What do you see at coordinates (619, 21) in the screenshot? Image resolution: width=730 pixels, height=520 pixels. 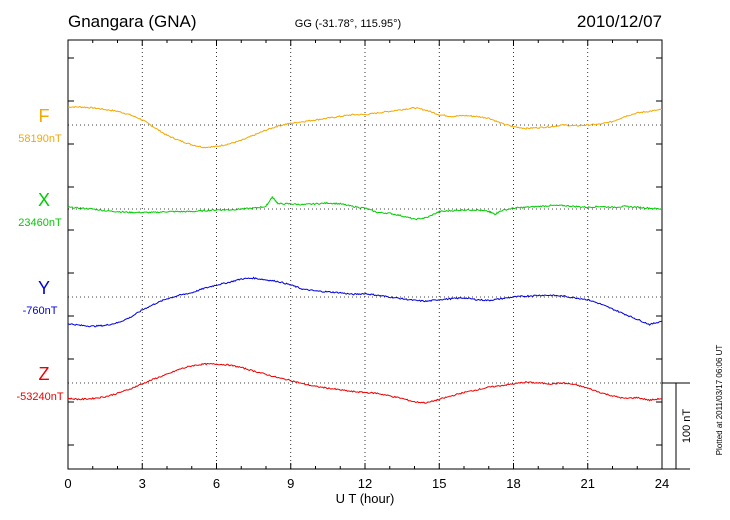 I see `plot-date: 2010/12/07` at bounding box center [619, 21].